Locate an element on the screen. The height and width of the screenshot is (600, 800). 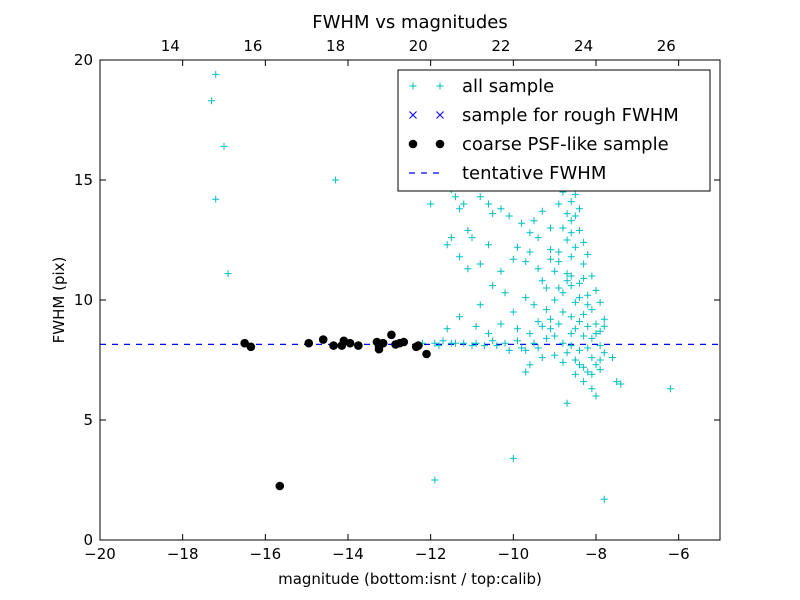
x-tick-label: −12 is located at coordinates (431, 554).